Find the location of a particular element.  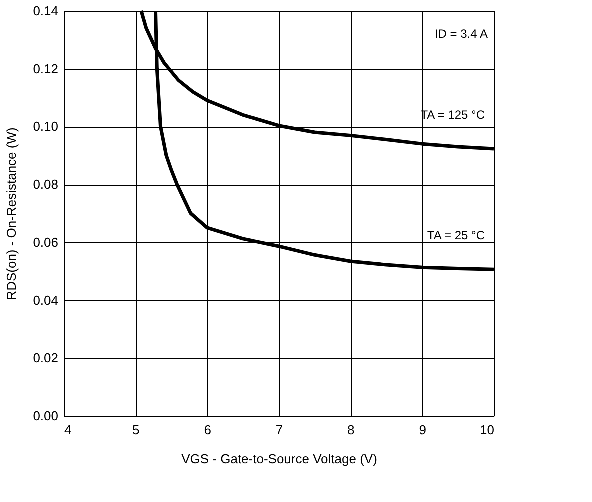

annotation: ID = 3.4 A is located at coordinates (461, 34).